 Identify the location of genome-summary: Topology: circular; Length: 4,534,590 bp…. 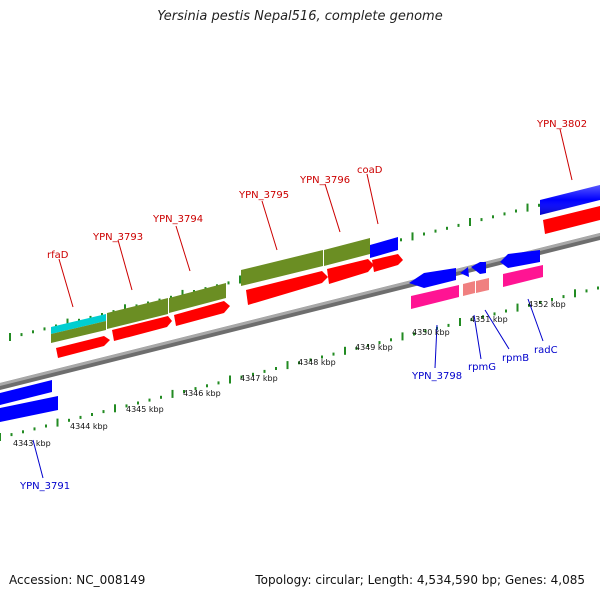
(420, 580).